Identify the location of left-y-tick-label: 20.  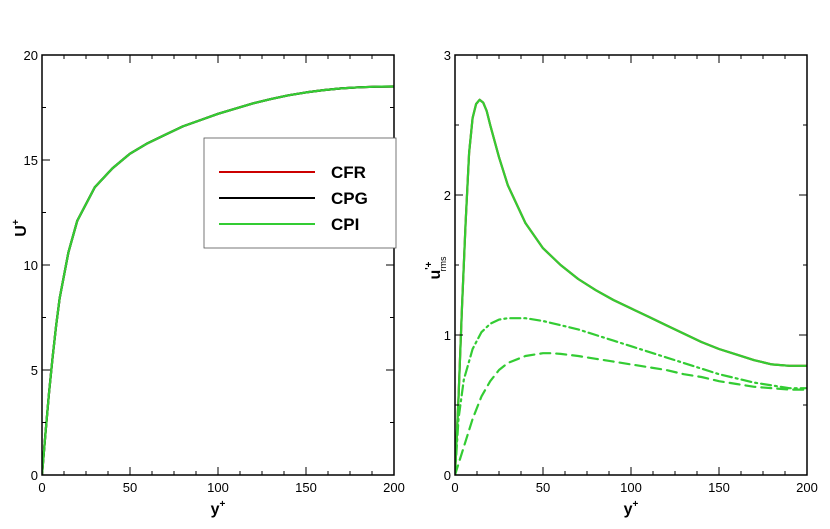
(31, 55).